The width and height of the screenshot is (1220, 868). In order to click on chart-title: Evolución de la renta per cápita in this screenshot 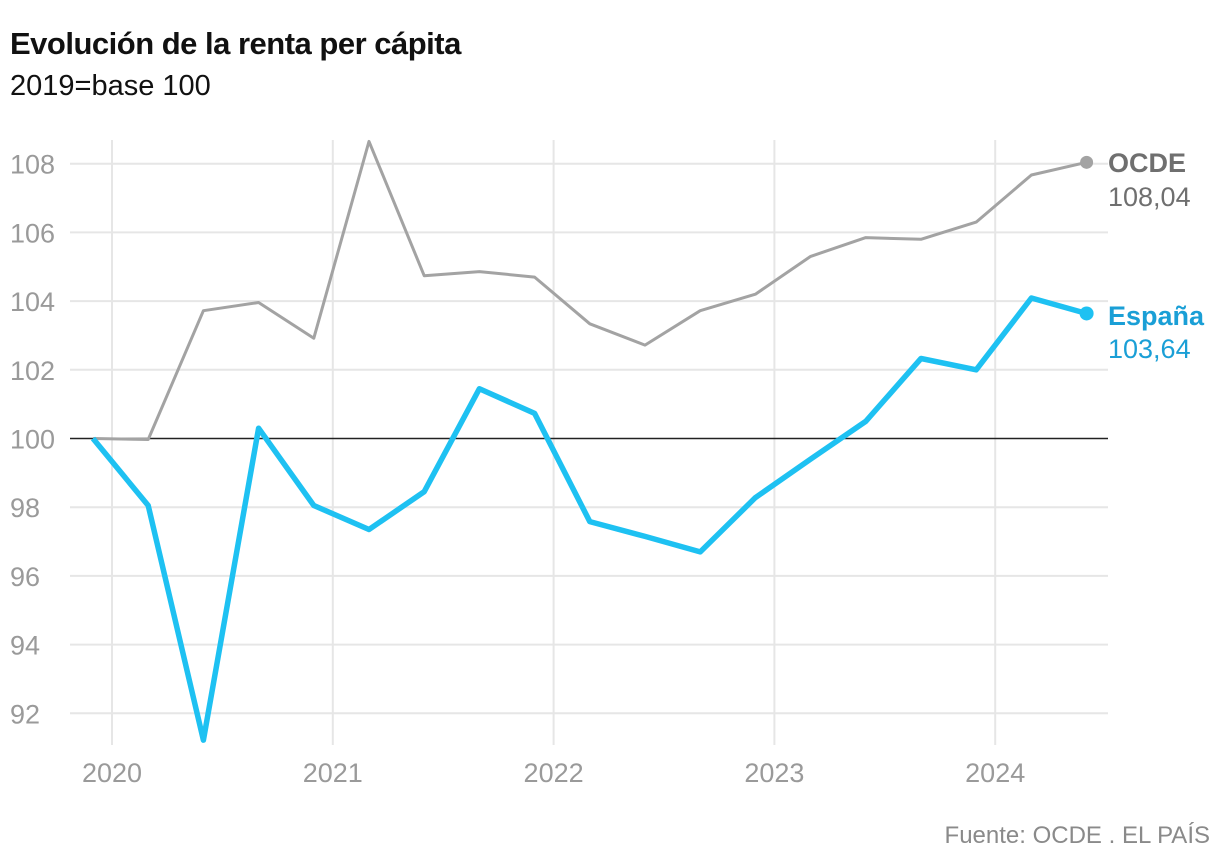, I will do `click(235, 43)`.